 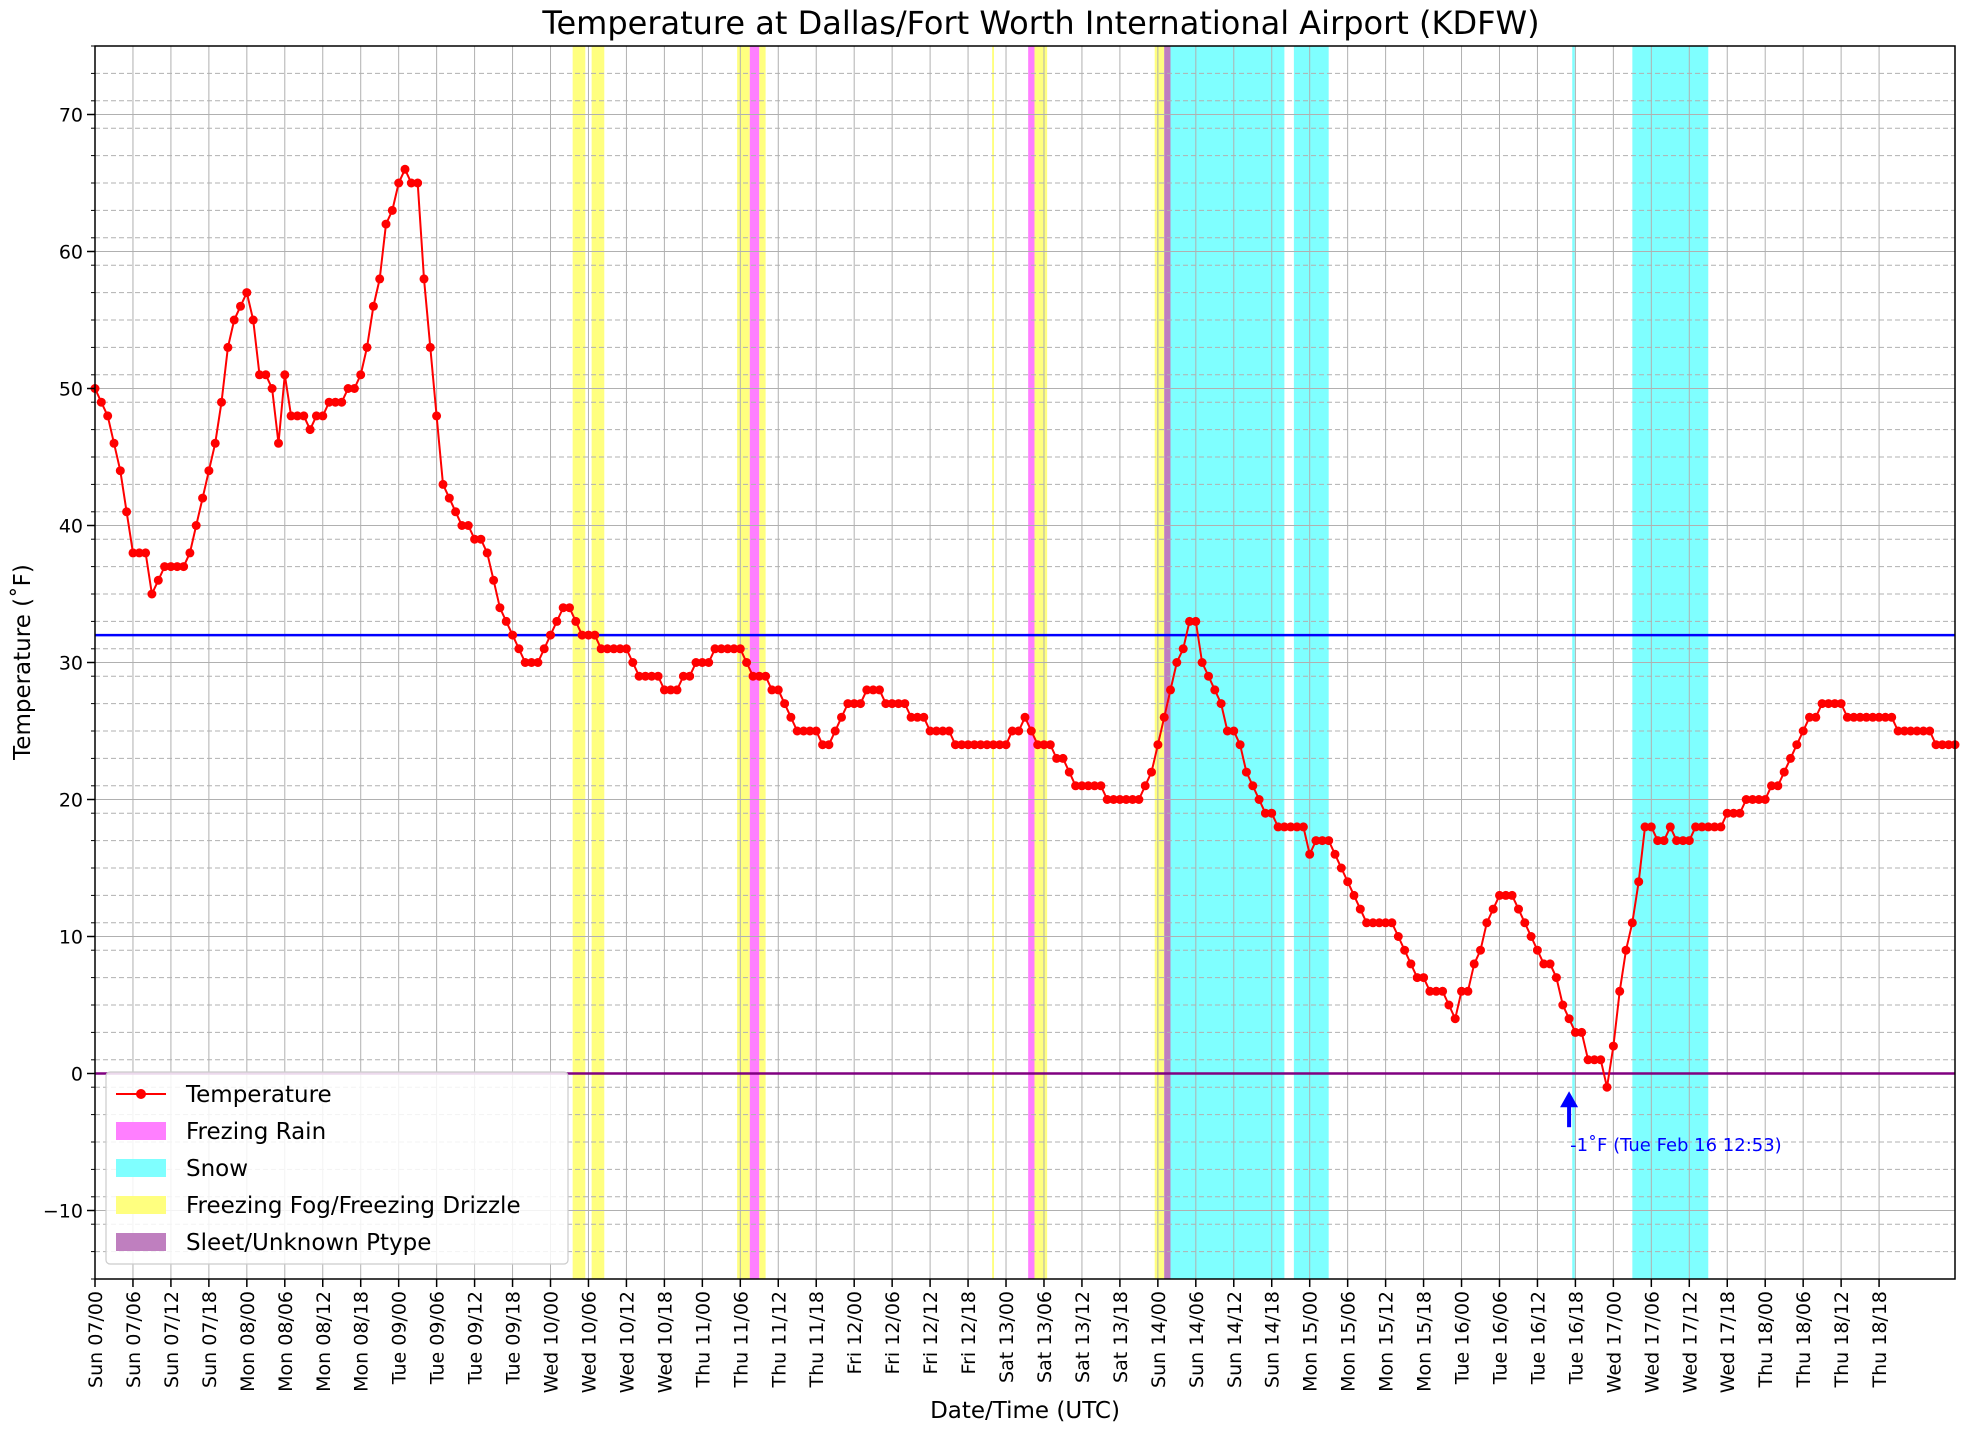 What do you see at coordinates (931, 1332) in the screenshot?
I see `x-tick-label: Fri 12/12` at bounding box center [931, 1332].